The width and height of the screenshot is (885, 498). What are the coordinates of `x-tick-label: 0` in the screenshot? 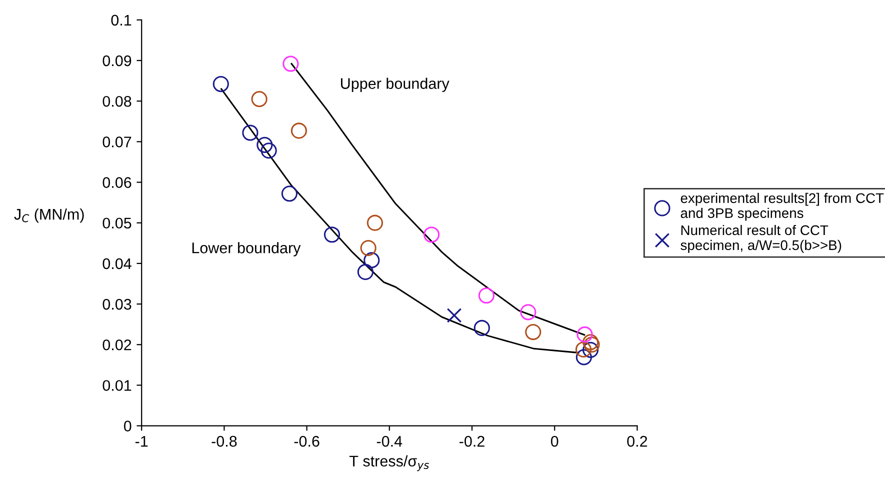 It's located at (554, 441).